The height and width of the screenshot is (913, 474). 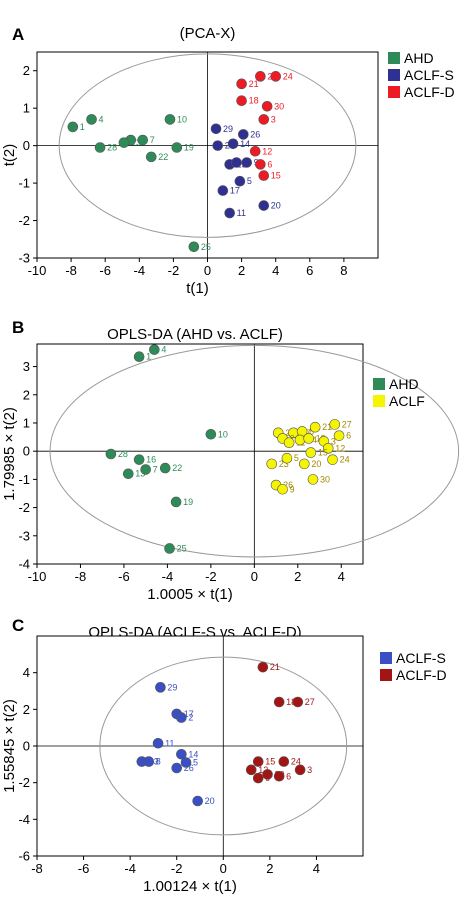 I want to click on x-tick-label: 6, so click(x=309, y=270).